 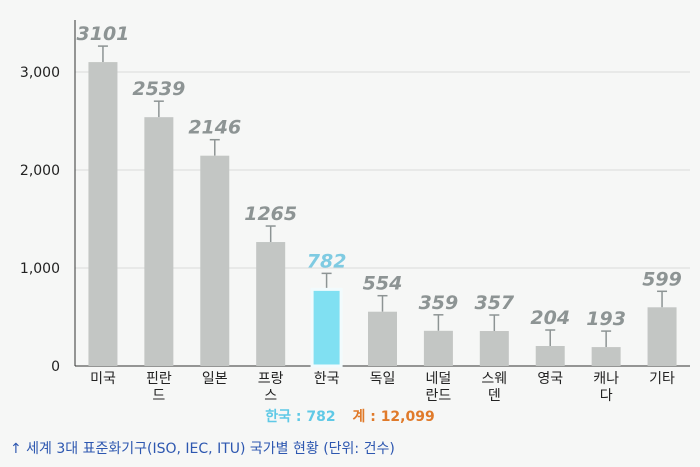 What do you see at coordinates (300, 417) in the screenshot?
I see `korea-summary: 한국 : 782` at bounding box center [300, 417].